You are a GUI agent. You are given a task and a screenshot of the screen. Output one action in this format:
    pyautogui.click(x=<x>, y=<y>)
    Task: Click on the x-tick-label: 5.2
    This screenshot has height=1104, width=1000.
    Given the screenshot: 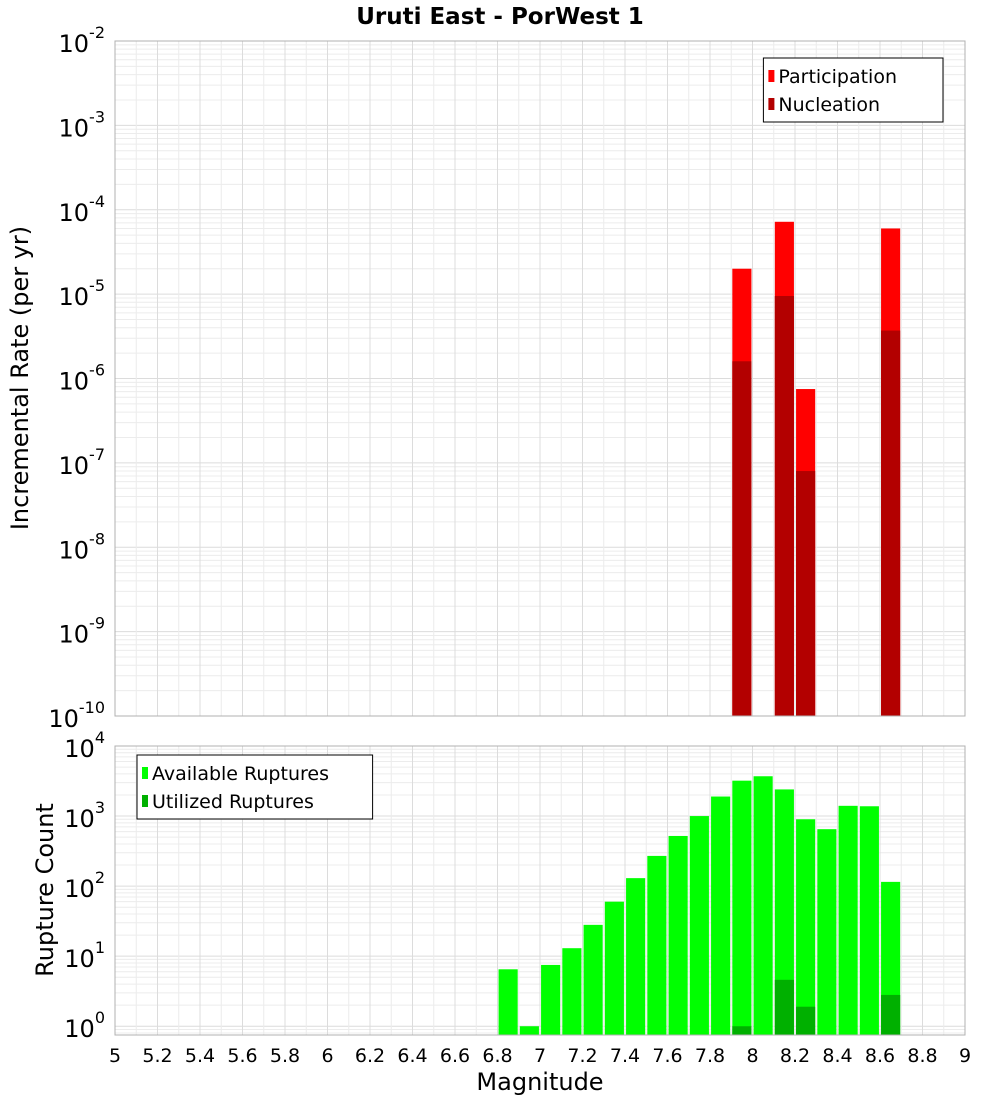 What is the action you would take?
    pyautogui.click(x=157, y=1056)
    